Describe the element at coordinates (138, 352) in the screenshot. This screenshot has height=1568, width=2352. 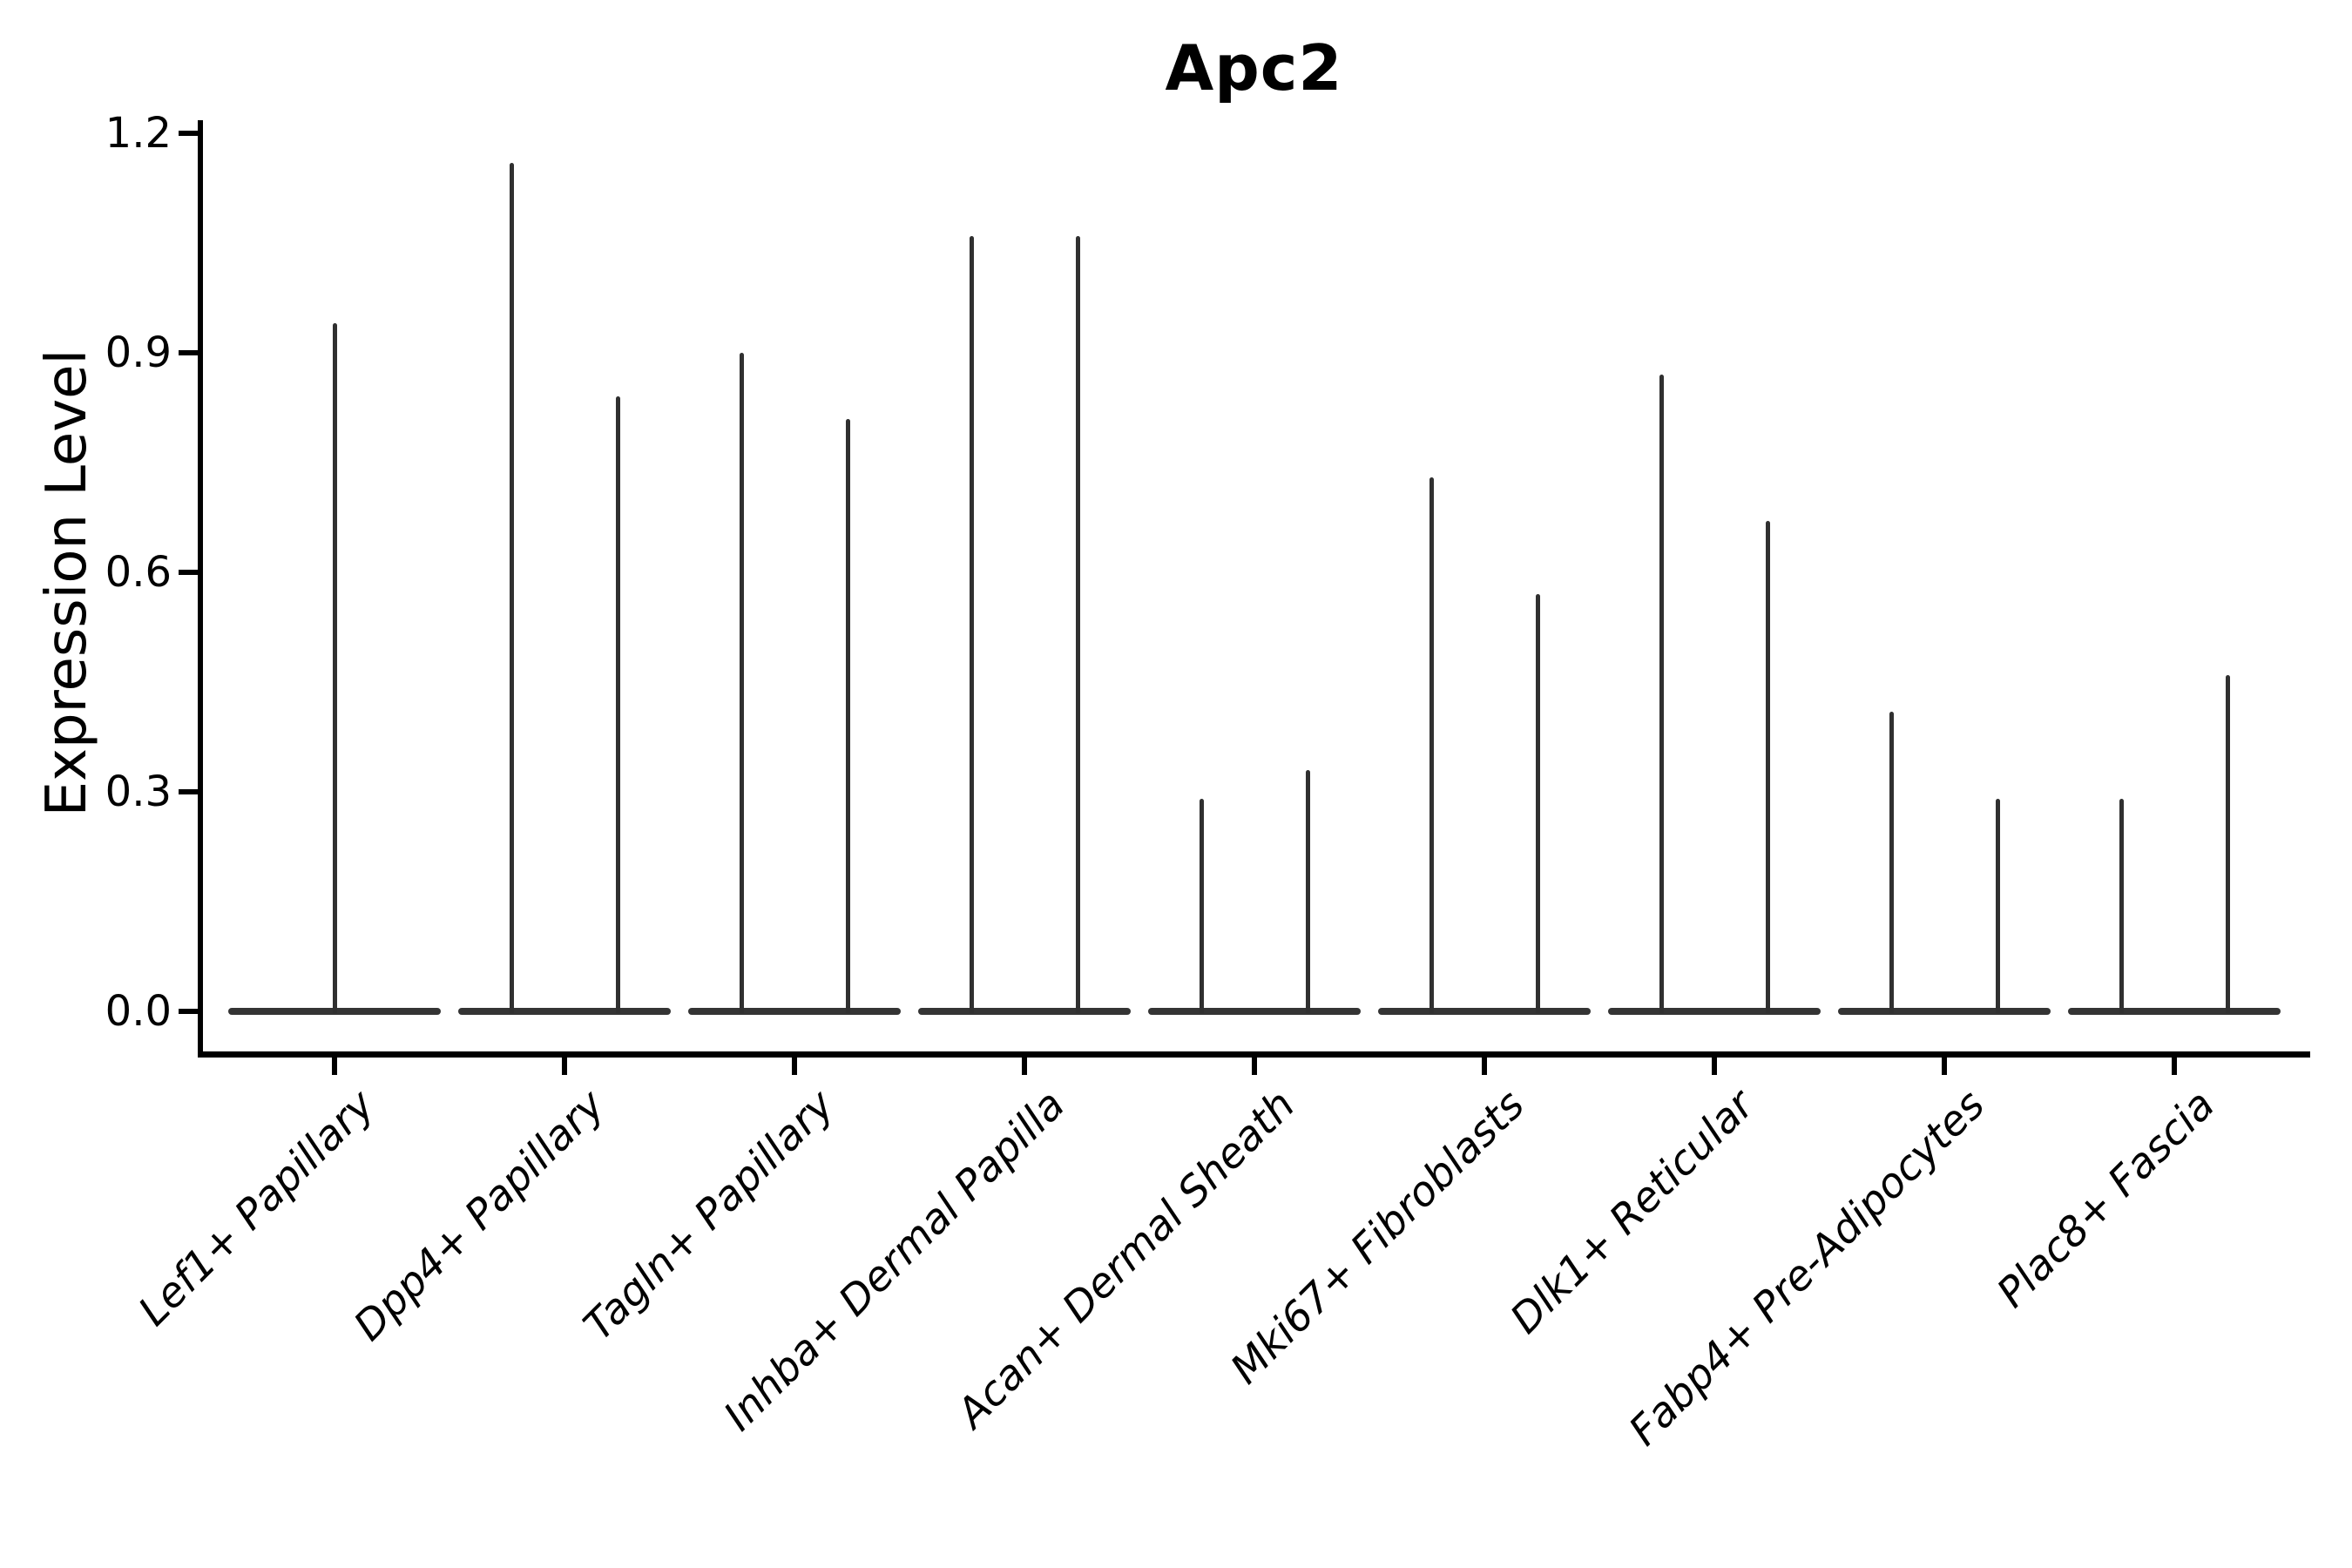
I see `y-tick-label: 0.9` at that location.